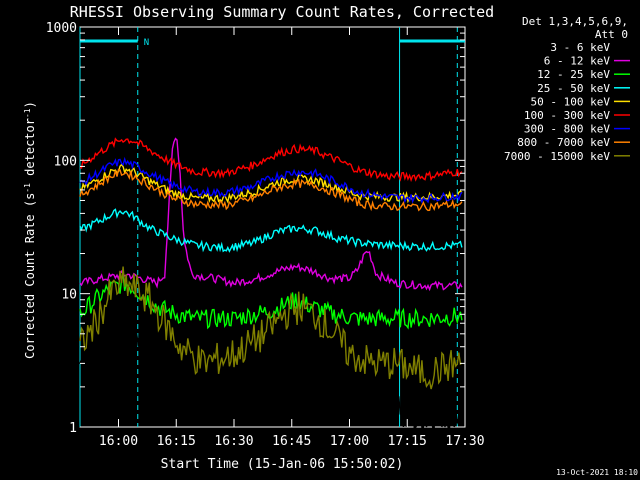 This screenshot has height=480, width=640. Describe the element at coordinates (573, 88) in the screenshot. I see `legend-label-3: 25 - 50 keV` at that location.